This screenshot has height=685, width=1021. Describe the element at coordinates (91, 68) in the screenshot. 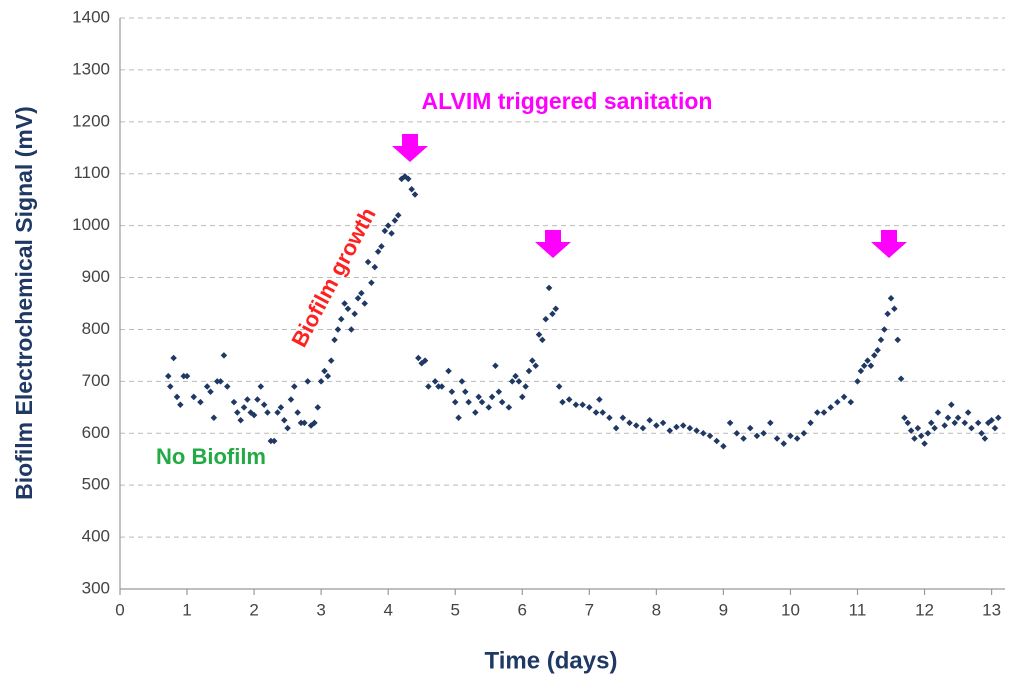

I see `y-tick-label: 1300` at that location.